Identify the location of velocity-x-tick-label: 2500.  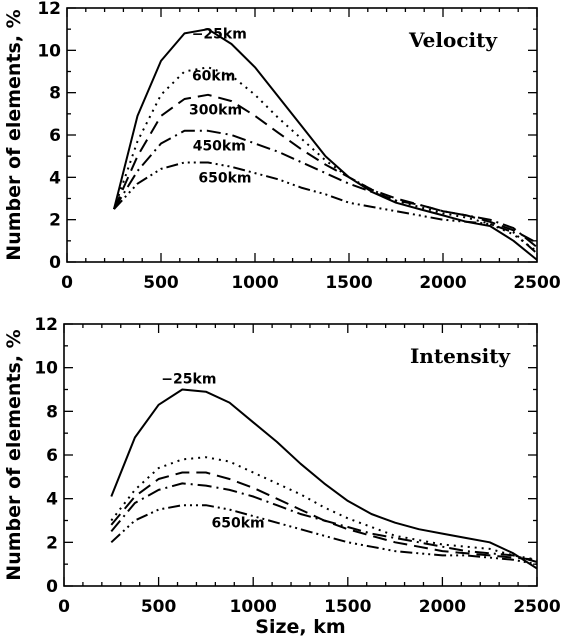
(536, 283).